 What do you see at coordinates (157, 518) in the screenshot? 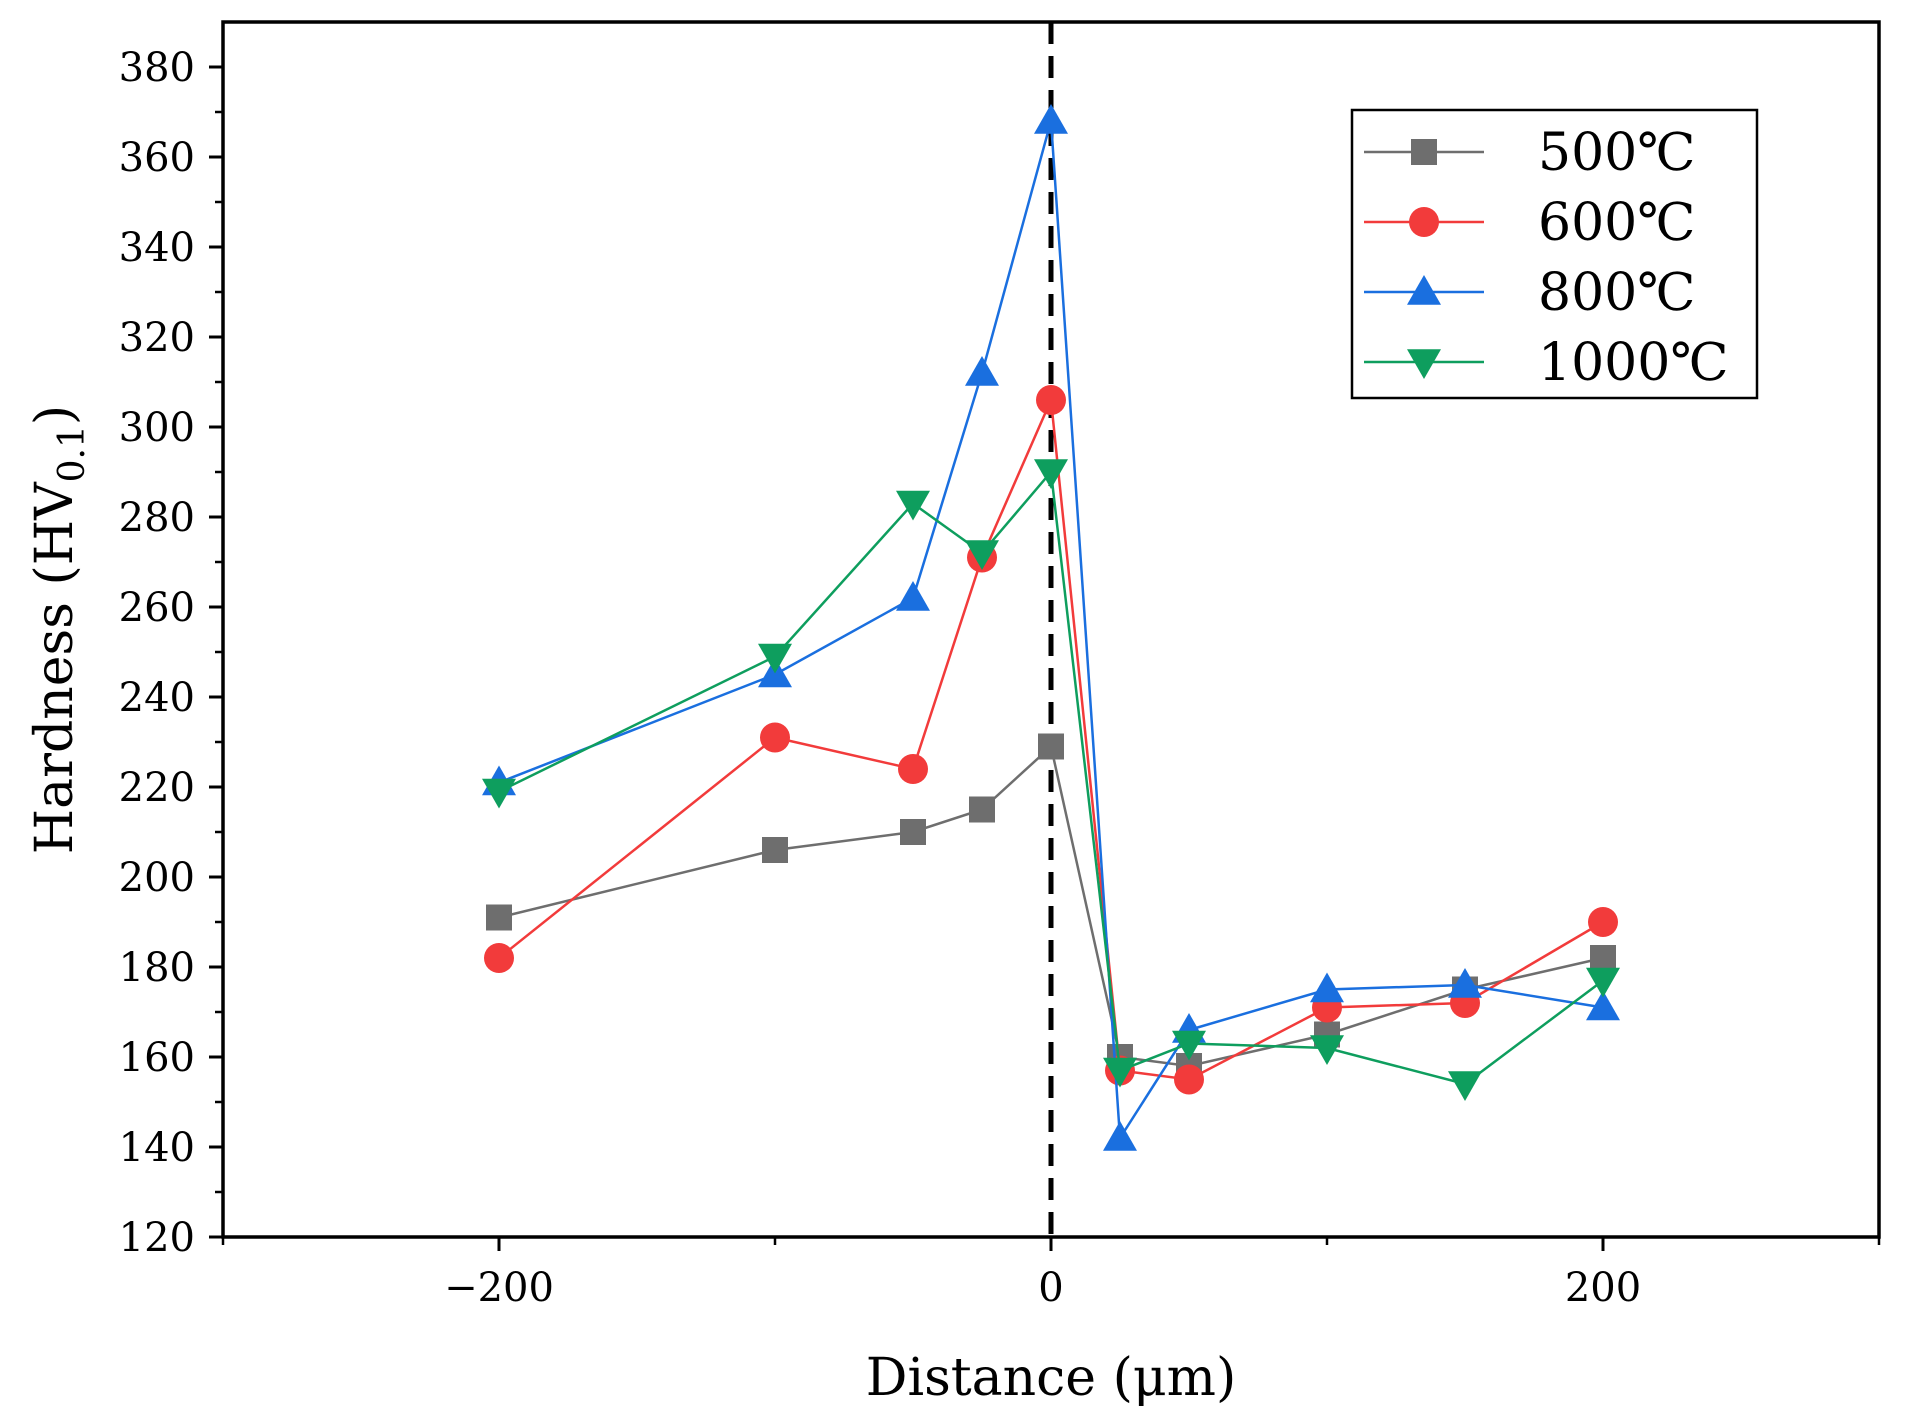
I see `y-tick-label-280: 280` at bounding box center [157, 518].